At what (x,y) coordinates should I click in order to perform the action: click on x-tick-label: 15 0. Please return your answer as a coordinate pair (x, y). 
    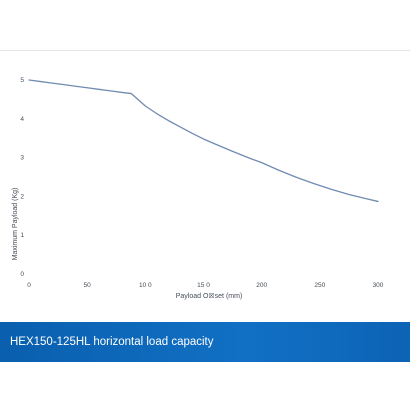
    Looking at the image, I should click on (203, 285).